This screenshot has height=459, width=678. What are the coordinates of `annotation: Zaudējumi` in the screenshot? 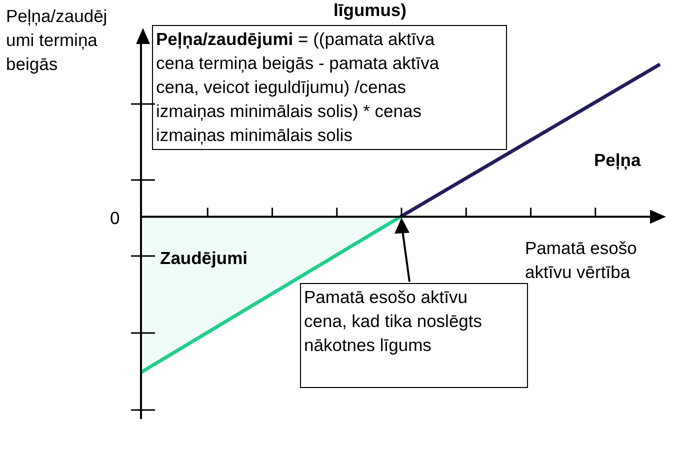 It's located at (204, 258).